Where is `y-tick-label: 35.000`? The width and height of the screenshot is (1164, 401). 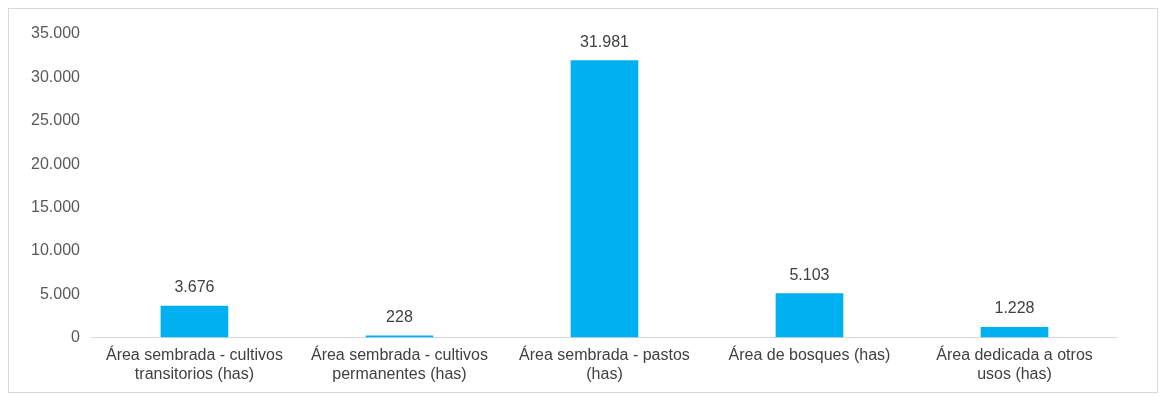 y-tick-label: 35.000 is located at coordinates (56, 33).